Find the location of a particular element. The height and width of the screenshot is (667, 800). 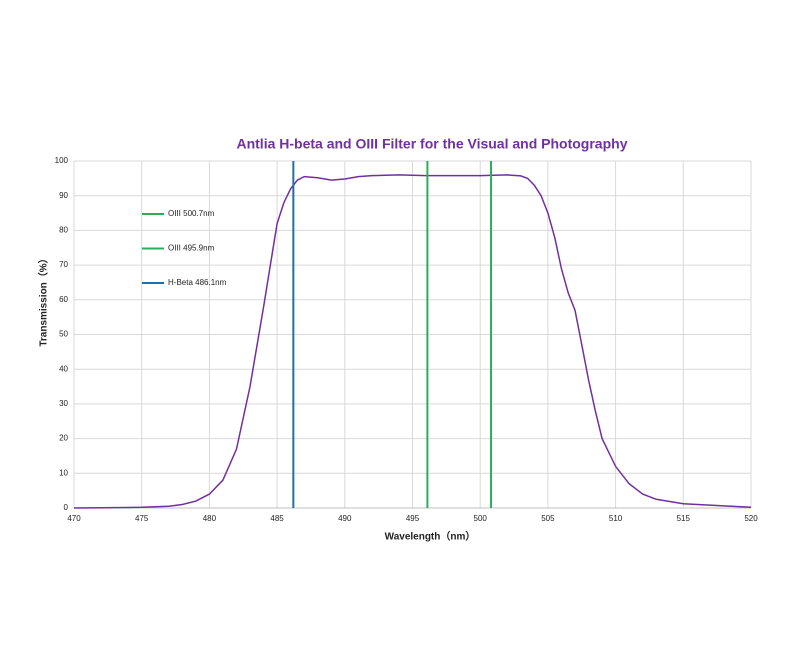

y-tick-label: 80 is located at coordinates (63, 230).